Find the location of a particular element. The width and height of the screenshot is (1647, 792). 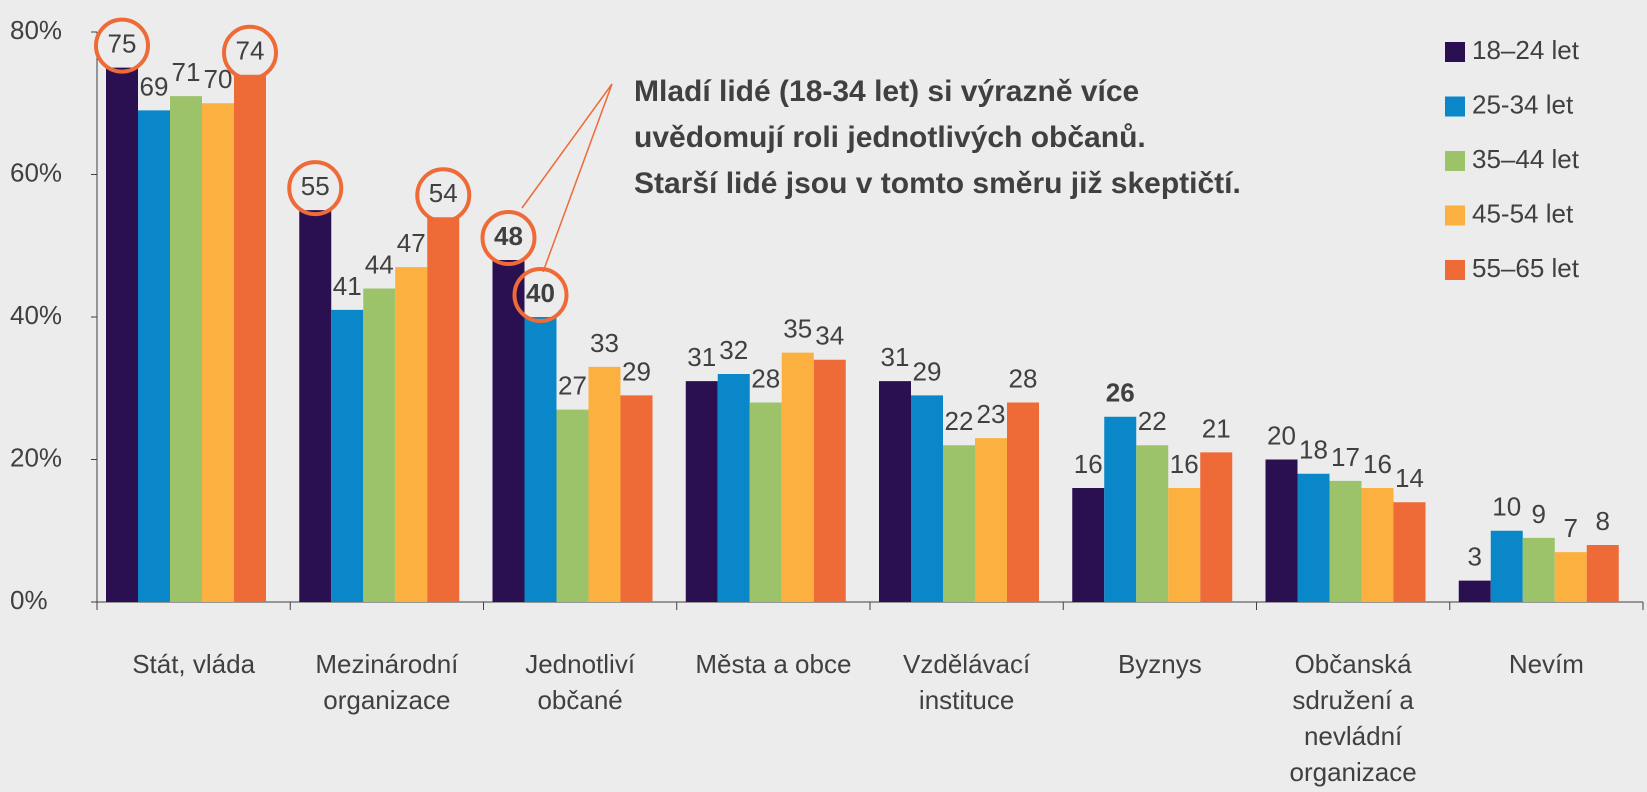

x-tick-label: Nevím is located at coordinates (1546, 664).